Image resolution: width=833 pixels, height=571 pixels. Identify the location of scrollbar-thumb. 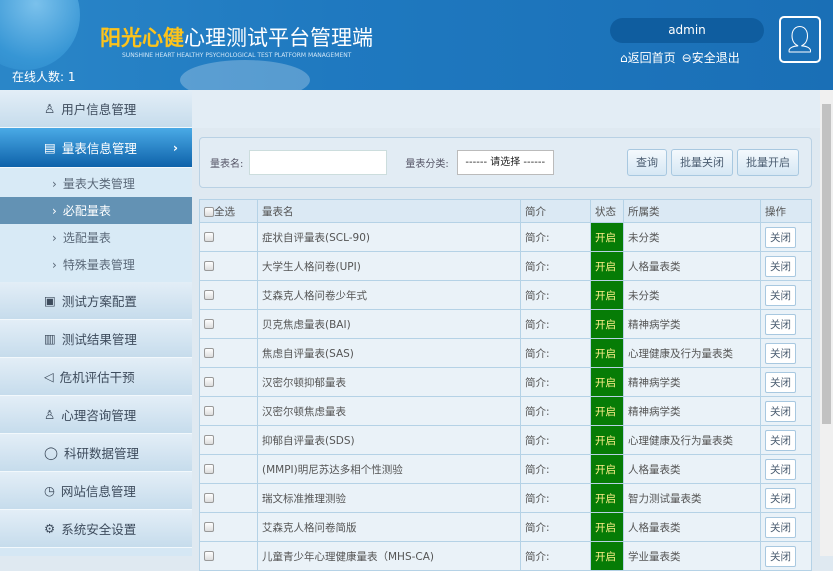
(826, 264).